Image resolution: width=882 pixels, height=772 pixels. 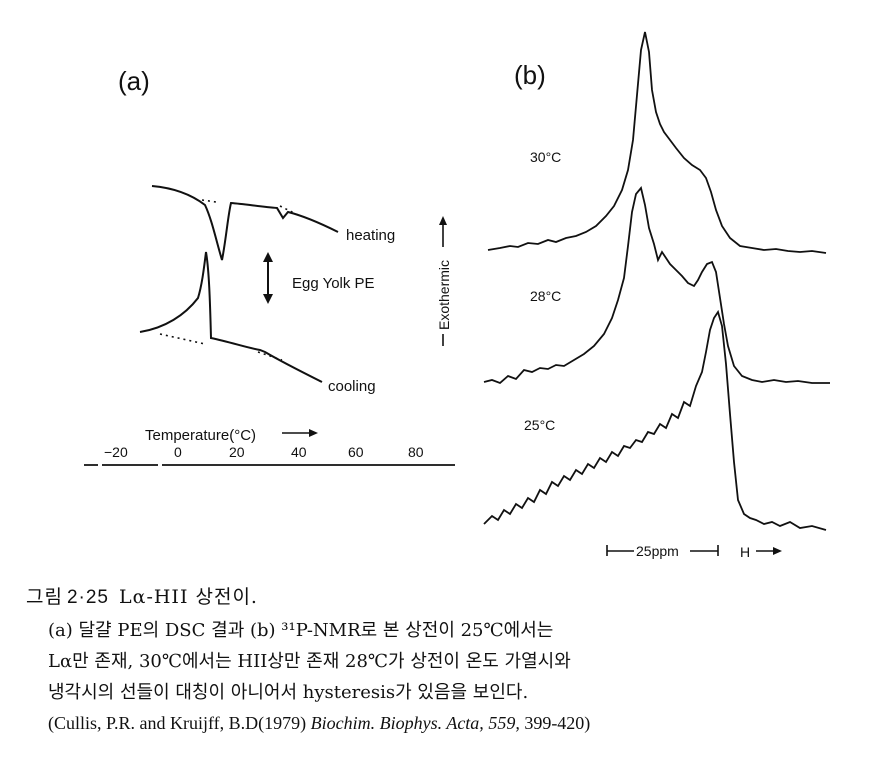 What do you see at coordinates (655, 420) in the screenshot?
I see `spectrum-25c` at bounding box center [655, 420].